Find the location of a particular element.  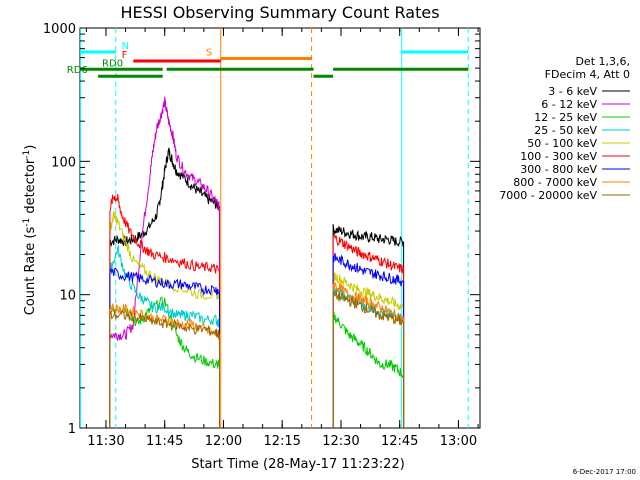

legend-entry-label: 50 - 100 keV is located at coordinates (562, 143).